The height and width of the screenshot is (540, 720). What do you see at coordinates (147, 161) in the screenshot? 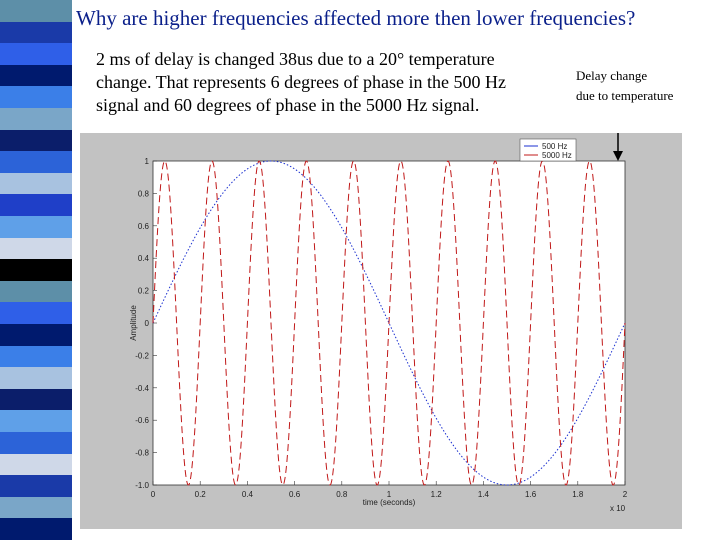
I see `y-tick-label: 1` at bounding box center [147, 161].